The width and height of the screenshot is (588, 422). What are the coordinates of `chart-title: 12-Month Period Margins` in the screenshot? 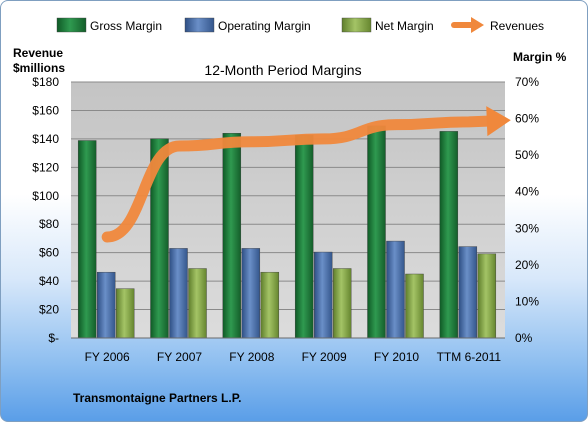 It's located at (282, 70).